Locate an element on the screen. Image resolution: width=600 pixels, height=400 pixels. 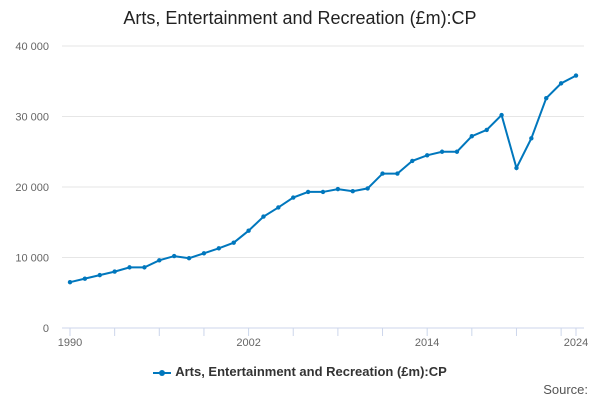
y-tick-label: 10 000 is located at coordinates (32, 259).